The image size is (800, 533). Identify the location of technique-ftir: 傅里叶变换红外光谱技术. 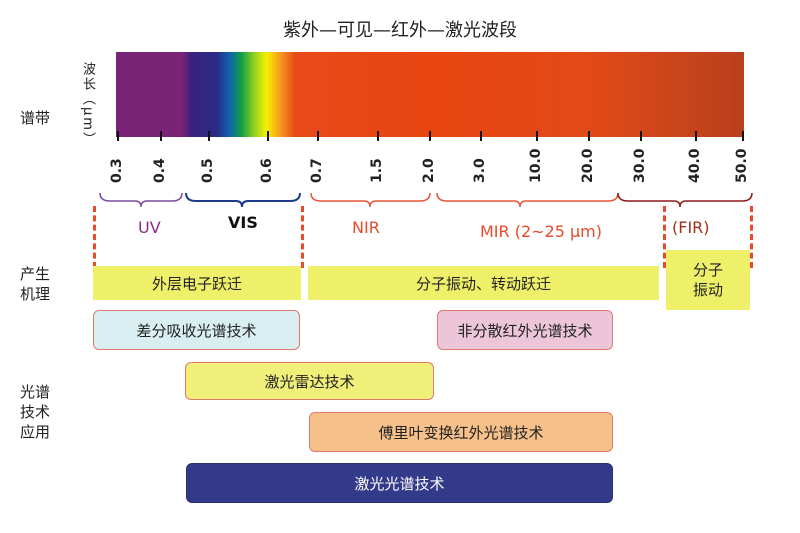
(461, 432).